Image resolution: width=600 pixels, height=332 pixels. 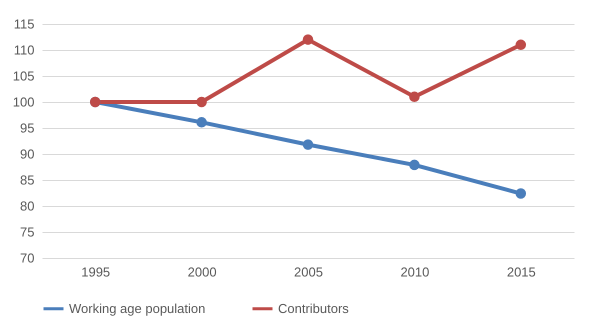 What do you see at coordinates (24, 24) in the screenshot?
I see `y-tick-label: 115` at bounding box center [24, 24].